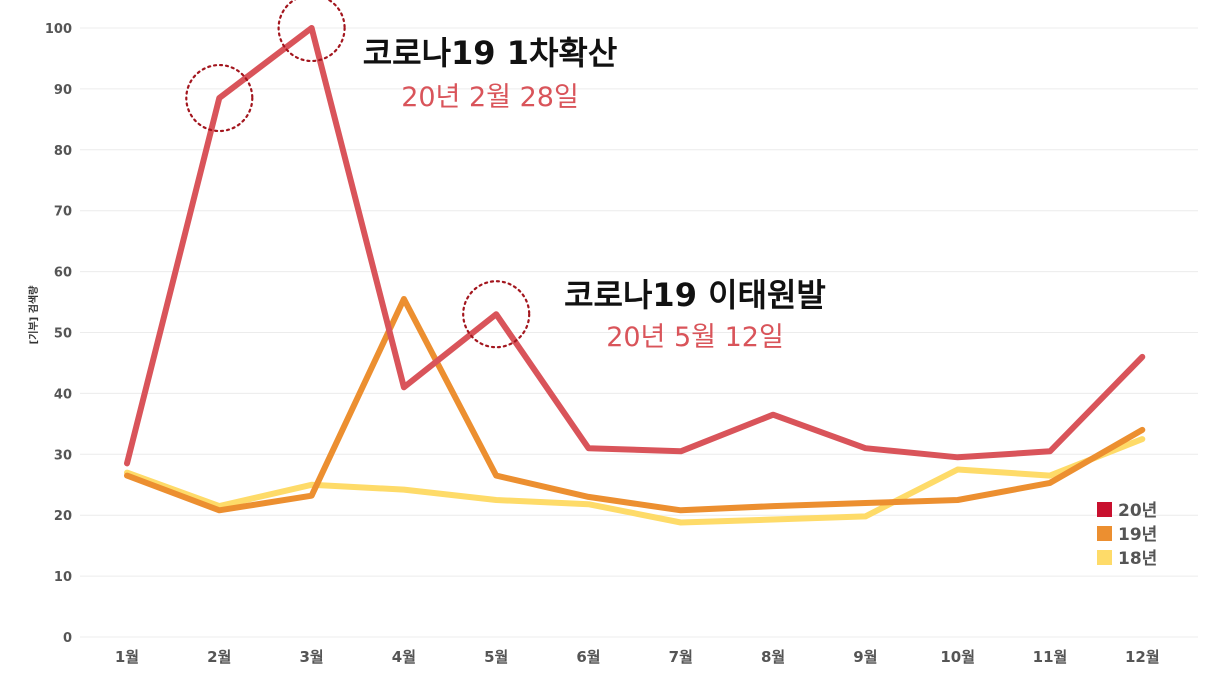 The width and height of the screenshot is (1210, 678). Describe the element at coordinates (773, 657) in the screenshot. I see `x-tick-label: 8월` at that location.